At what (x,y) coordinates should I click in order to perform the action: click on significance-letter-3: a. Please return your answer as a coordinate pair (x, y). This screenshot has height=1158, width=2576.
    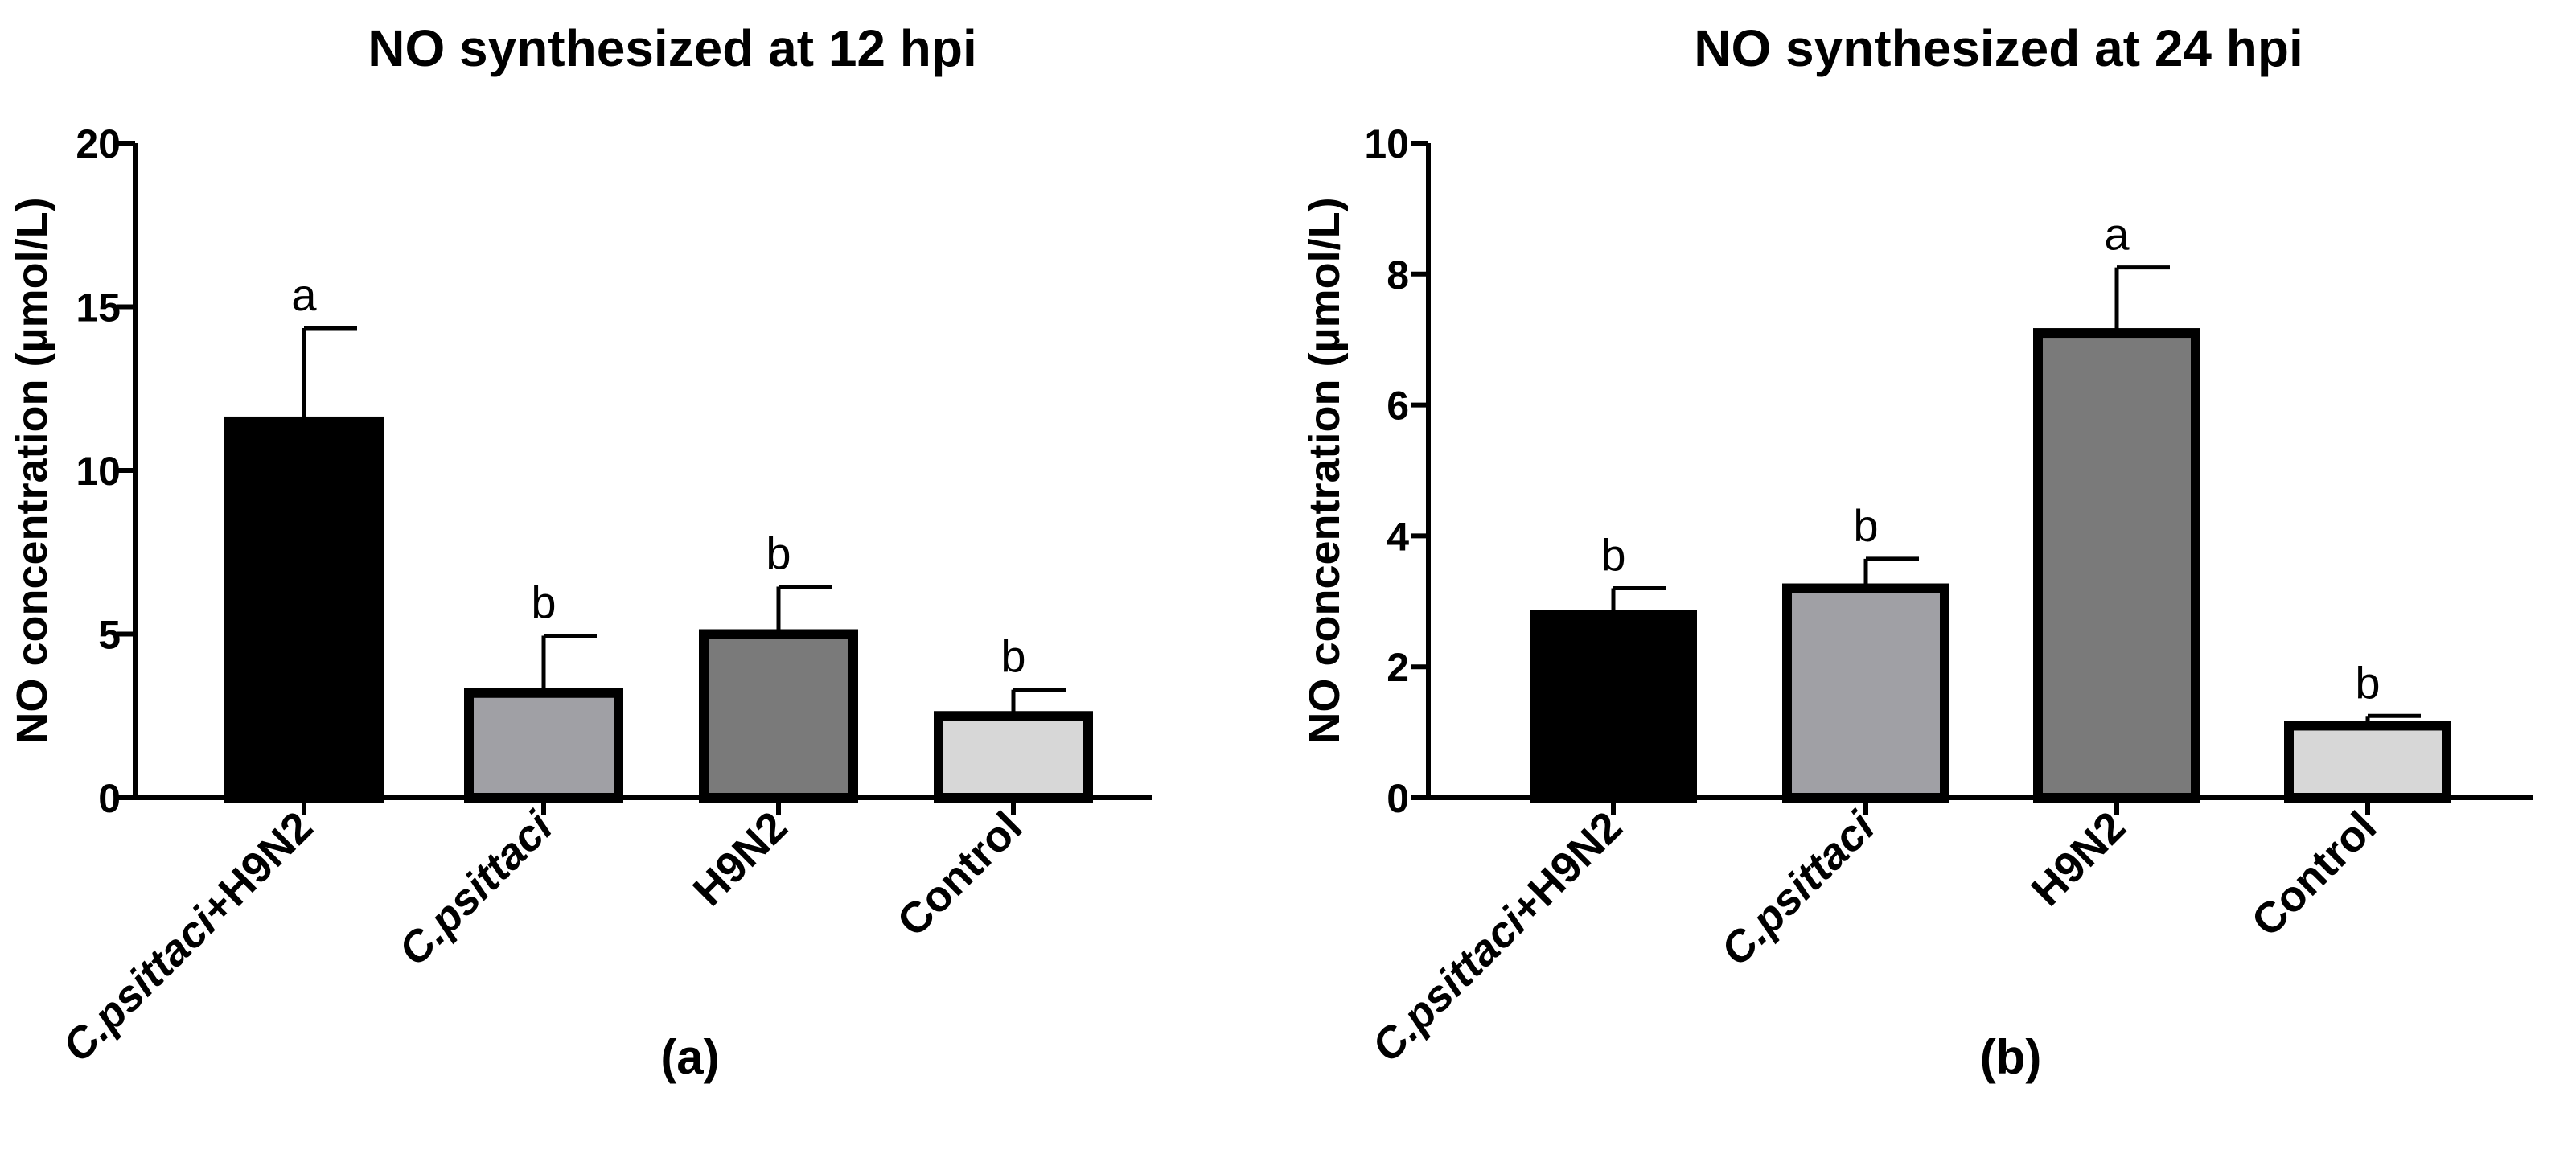
    Looking at the image, I should click on (2117, 234).